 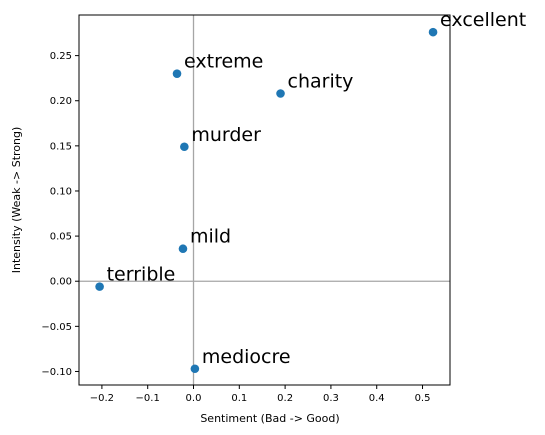 What do you see at coordinates (61, 146) in the screenshot?
I see `y-tick-label: 0.15` at bounding box center [61, 146].